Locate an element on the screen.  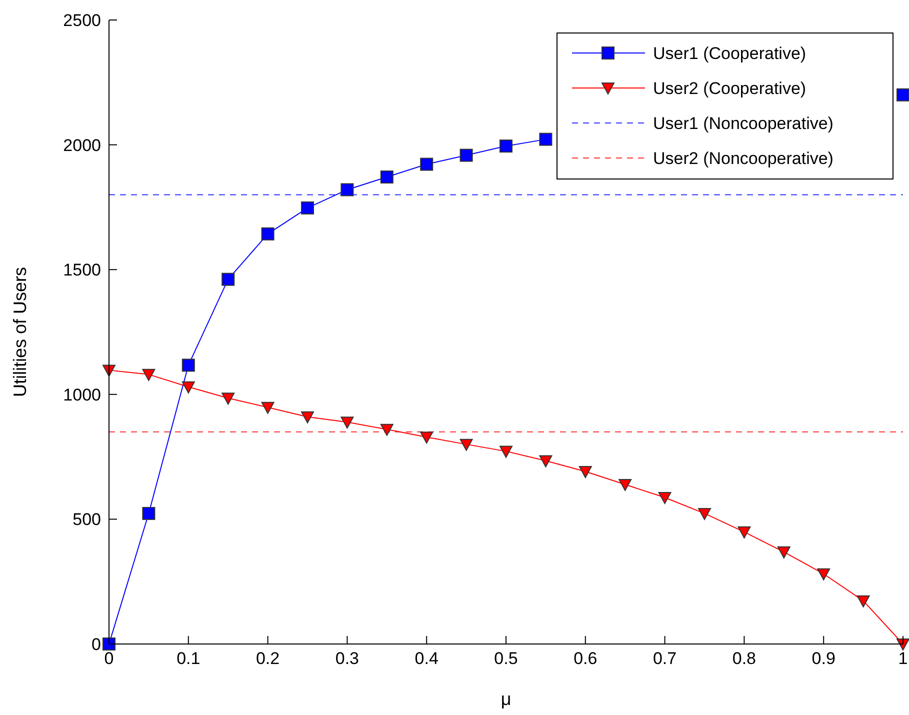
y-tick-label: 500 is located at coordinates (86, 520).